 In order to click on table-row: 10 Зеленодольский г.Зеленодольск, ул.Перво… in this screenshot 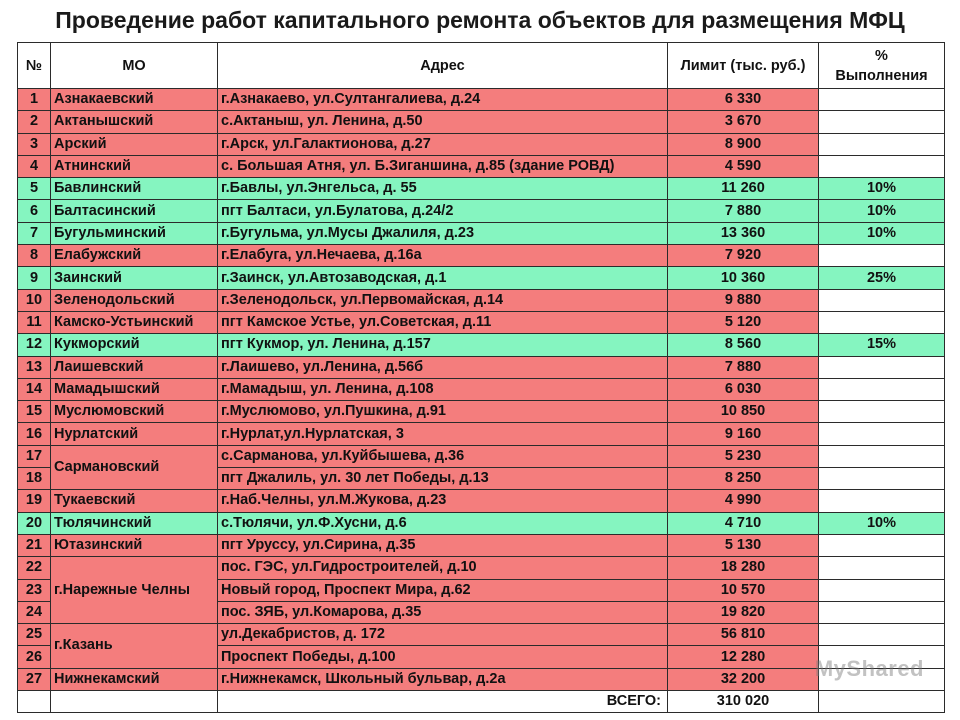, I will do `click(481, 300)`.